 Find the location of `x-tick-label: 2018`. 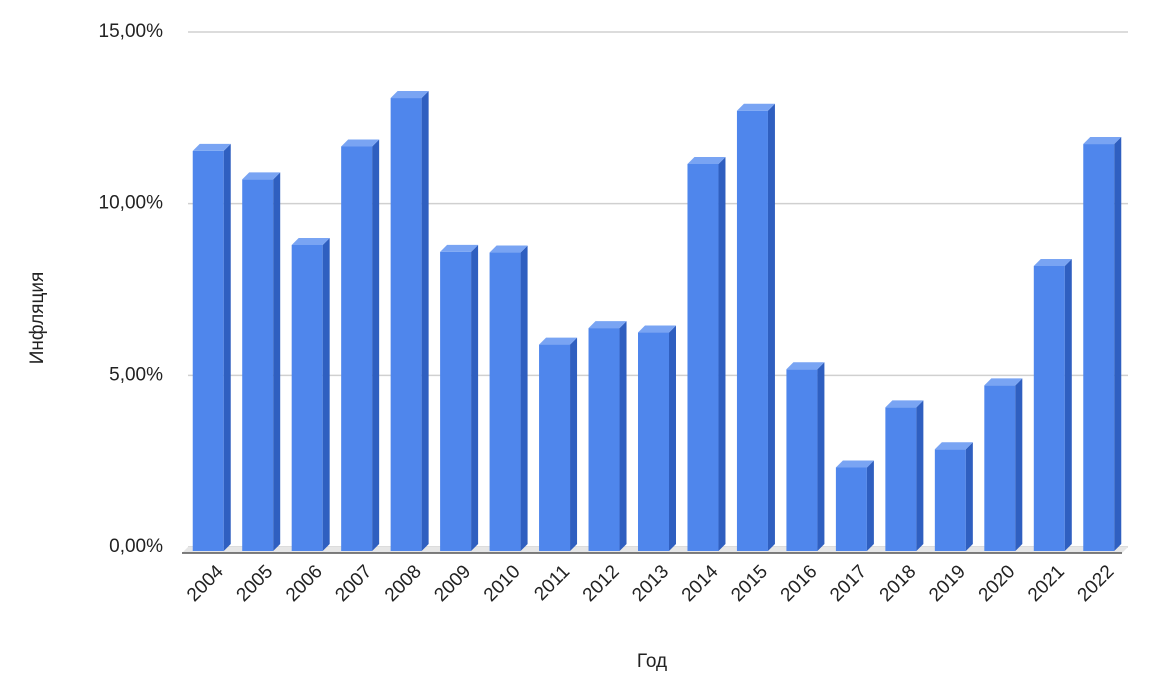

x-tick-label: 2018 is located at coordinates (898, 583).